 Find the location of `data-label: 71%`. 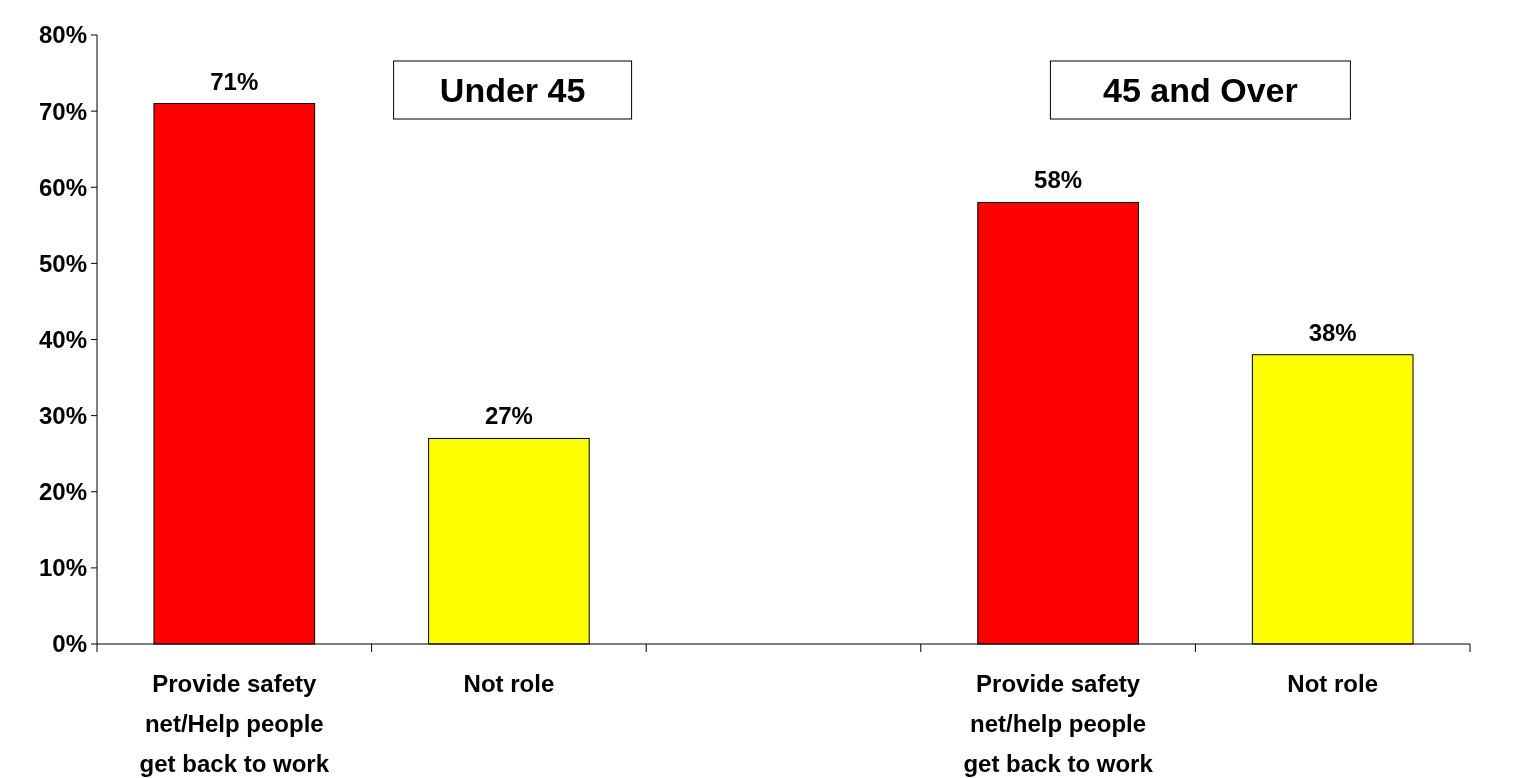

data-label: 71% is located at coordinates (234, 81).